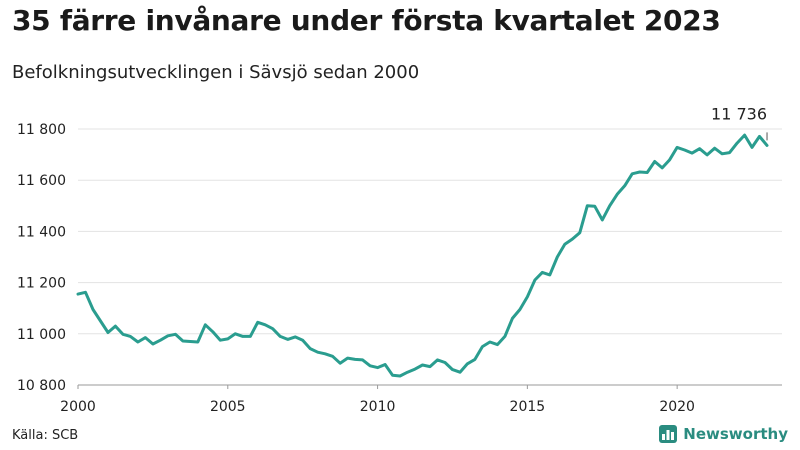  I want to click on brand-logo: Newsworthy, so click(723, 434).